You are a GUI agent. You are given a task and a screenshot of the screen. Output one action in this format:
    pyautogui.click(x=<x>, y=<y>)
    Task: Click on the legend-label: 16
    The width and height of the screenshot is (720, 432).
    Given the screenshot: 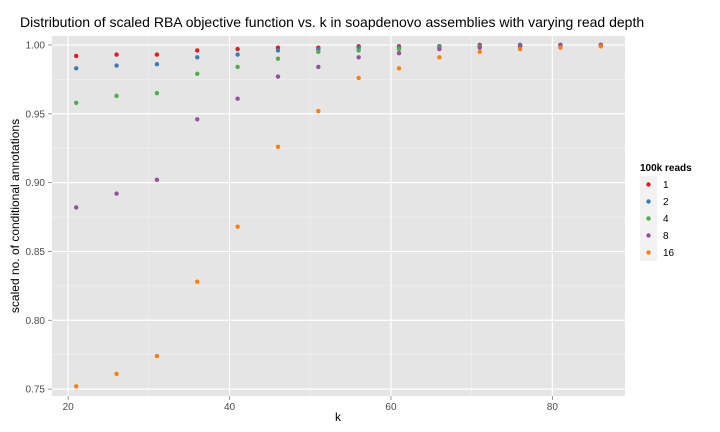 What is the action you would take?
    pyautogui.click(x=669, y=253)
    